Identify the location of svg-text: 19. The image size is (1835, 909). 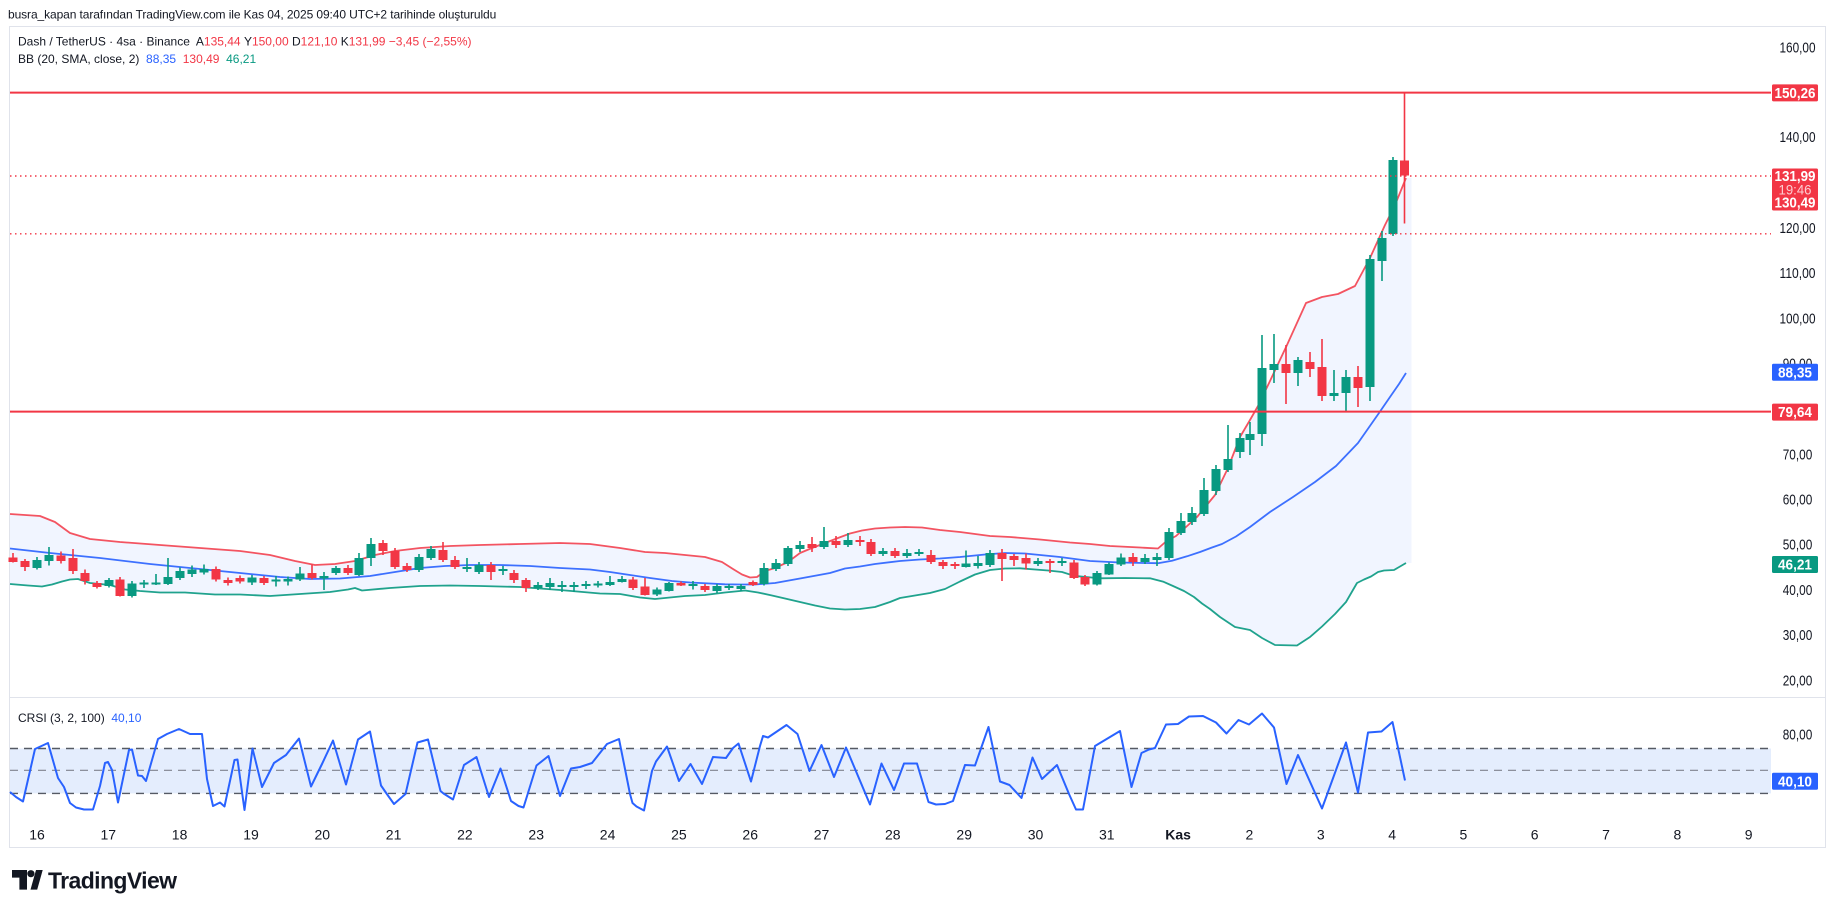
(251, 835).